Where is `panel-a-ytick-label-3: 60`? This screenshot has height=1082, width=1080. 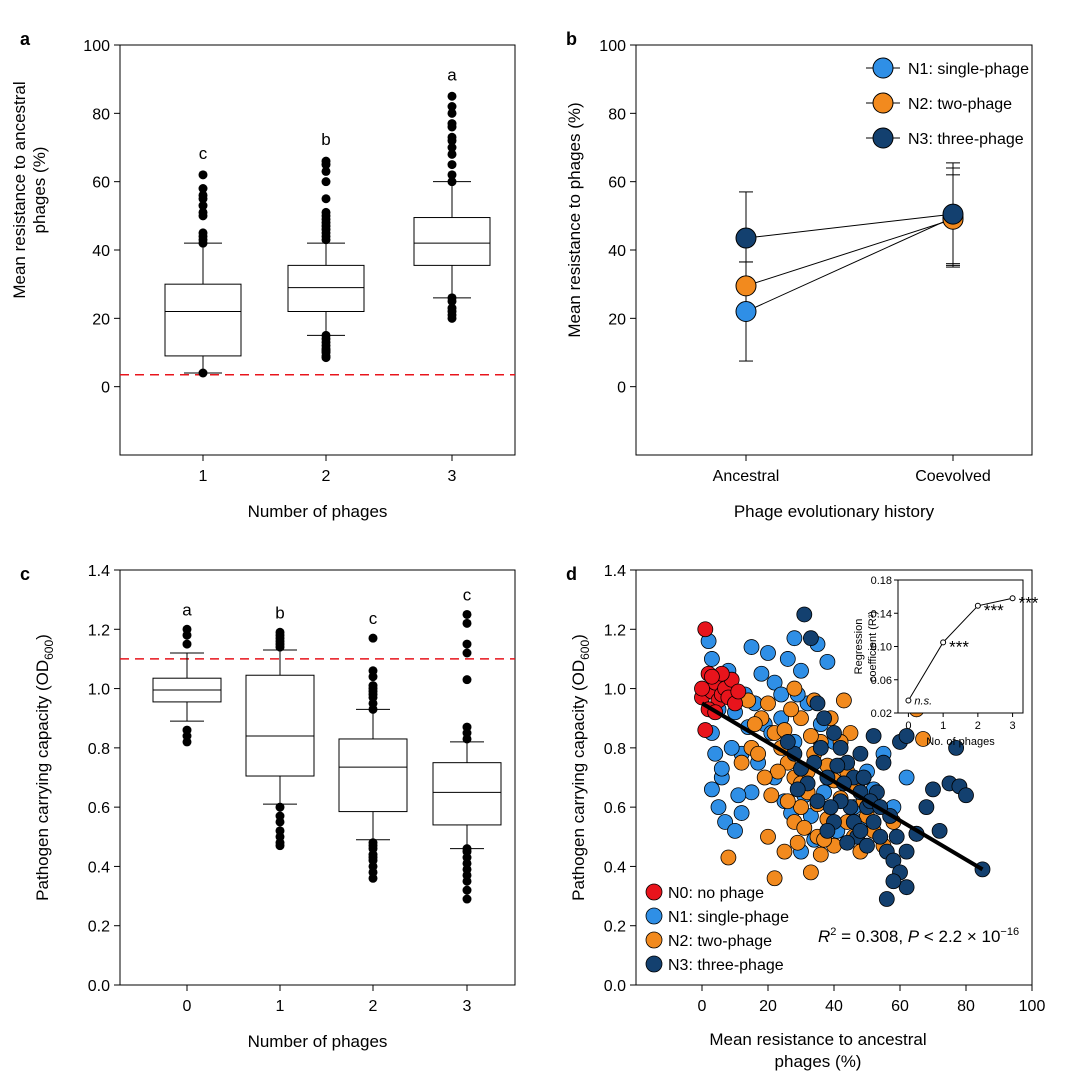
panel-a-ytick-label-3: 60 is located at coordinates (101, 183).